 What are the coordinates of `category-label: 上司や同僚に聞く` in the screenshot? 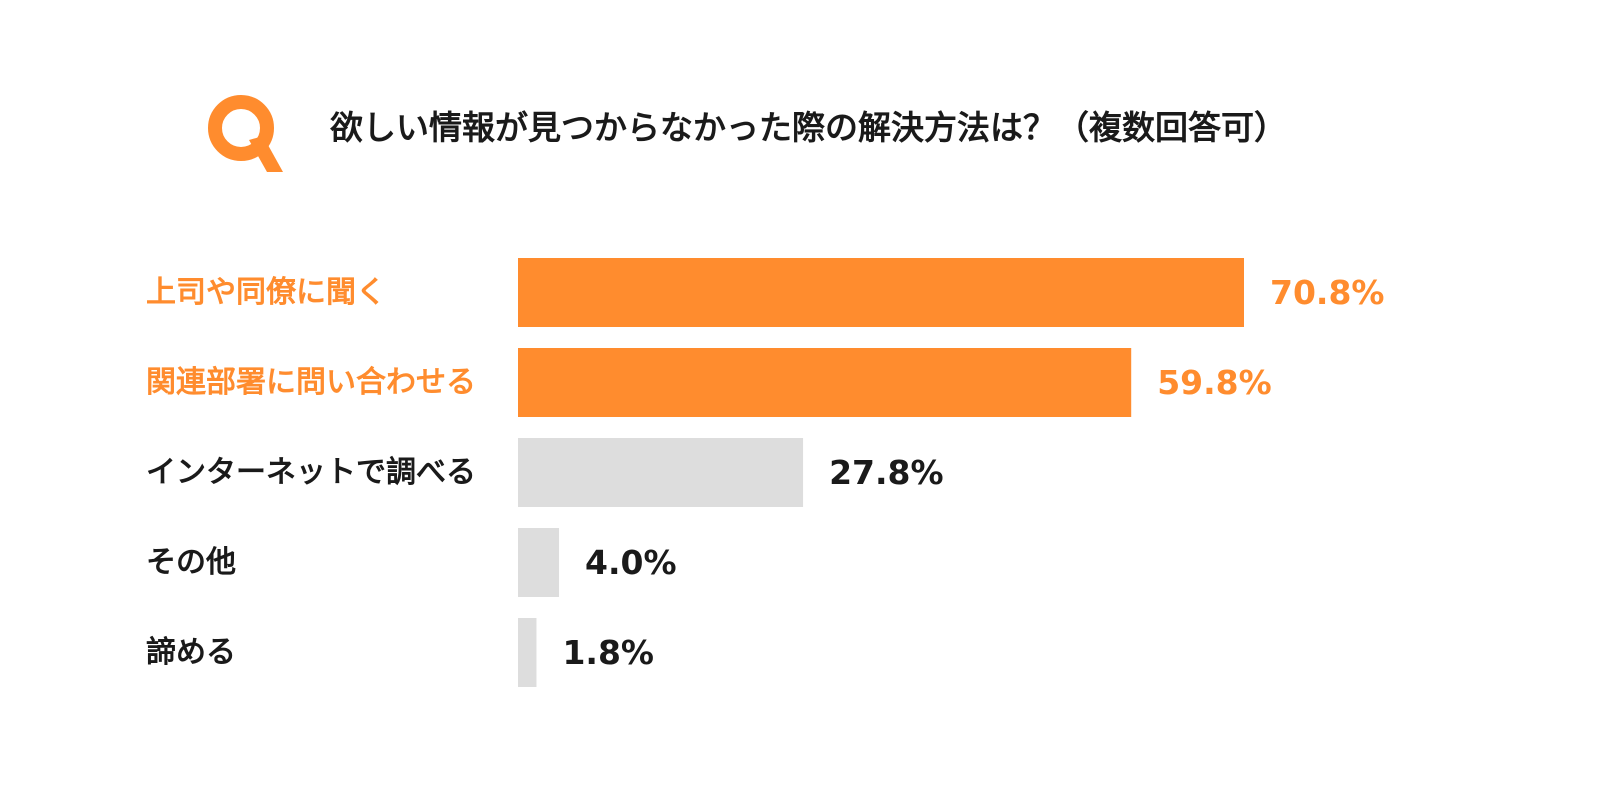 It's located at (266, 292).